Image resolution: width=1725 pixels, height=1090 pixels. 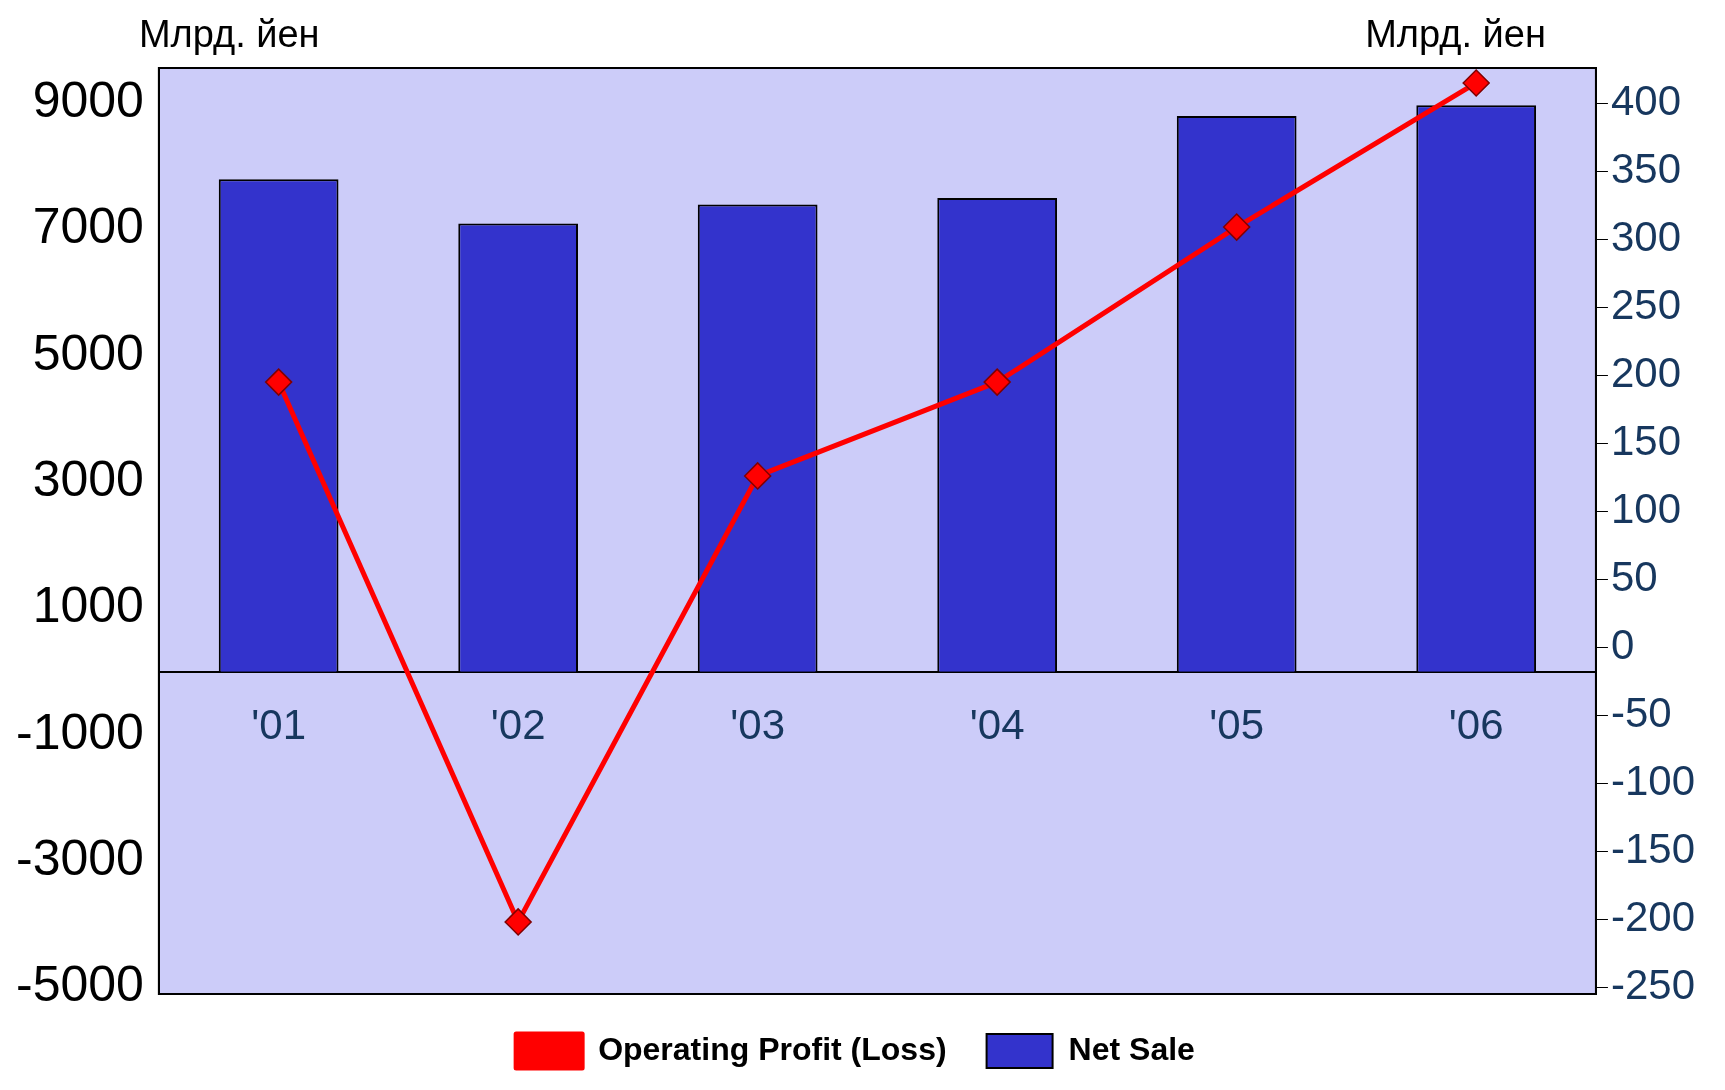 What do you see at coordinates (229, 34) in the screenshot?
I see `y-axis-title: Млрд. йен` at bounding box center [229, 34].